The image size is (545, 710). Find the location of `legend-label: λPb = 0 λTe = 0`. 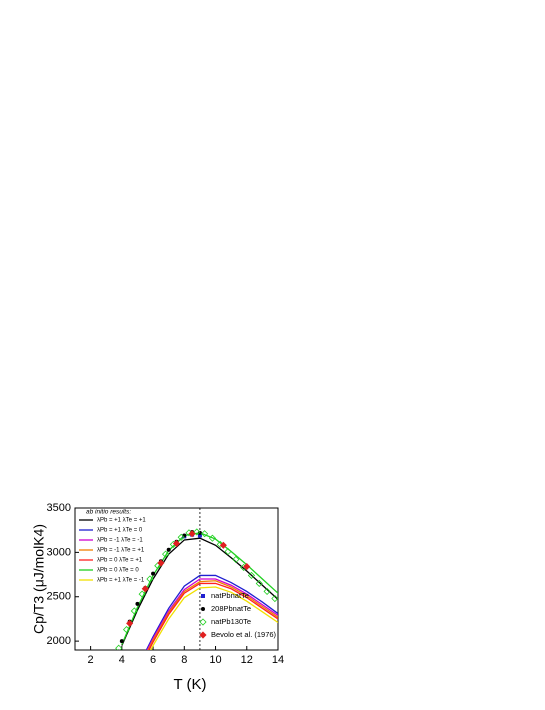

legend-label: λPb = 0 λTe = 0 is located at coordinates (118, 571).